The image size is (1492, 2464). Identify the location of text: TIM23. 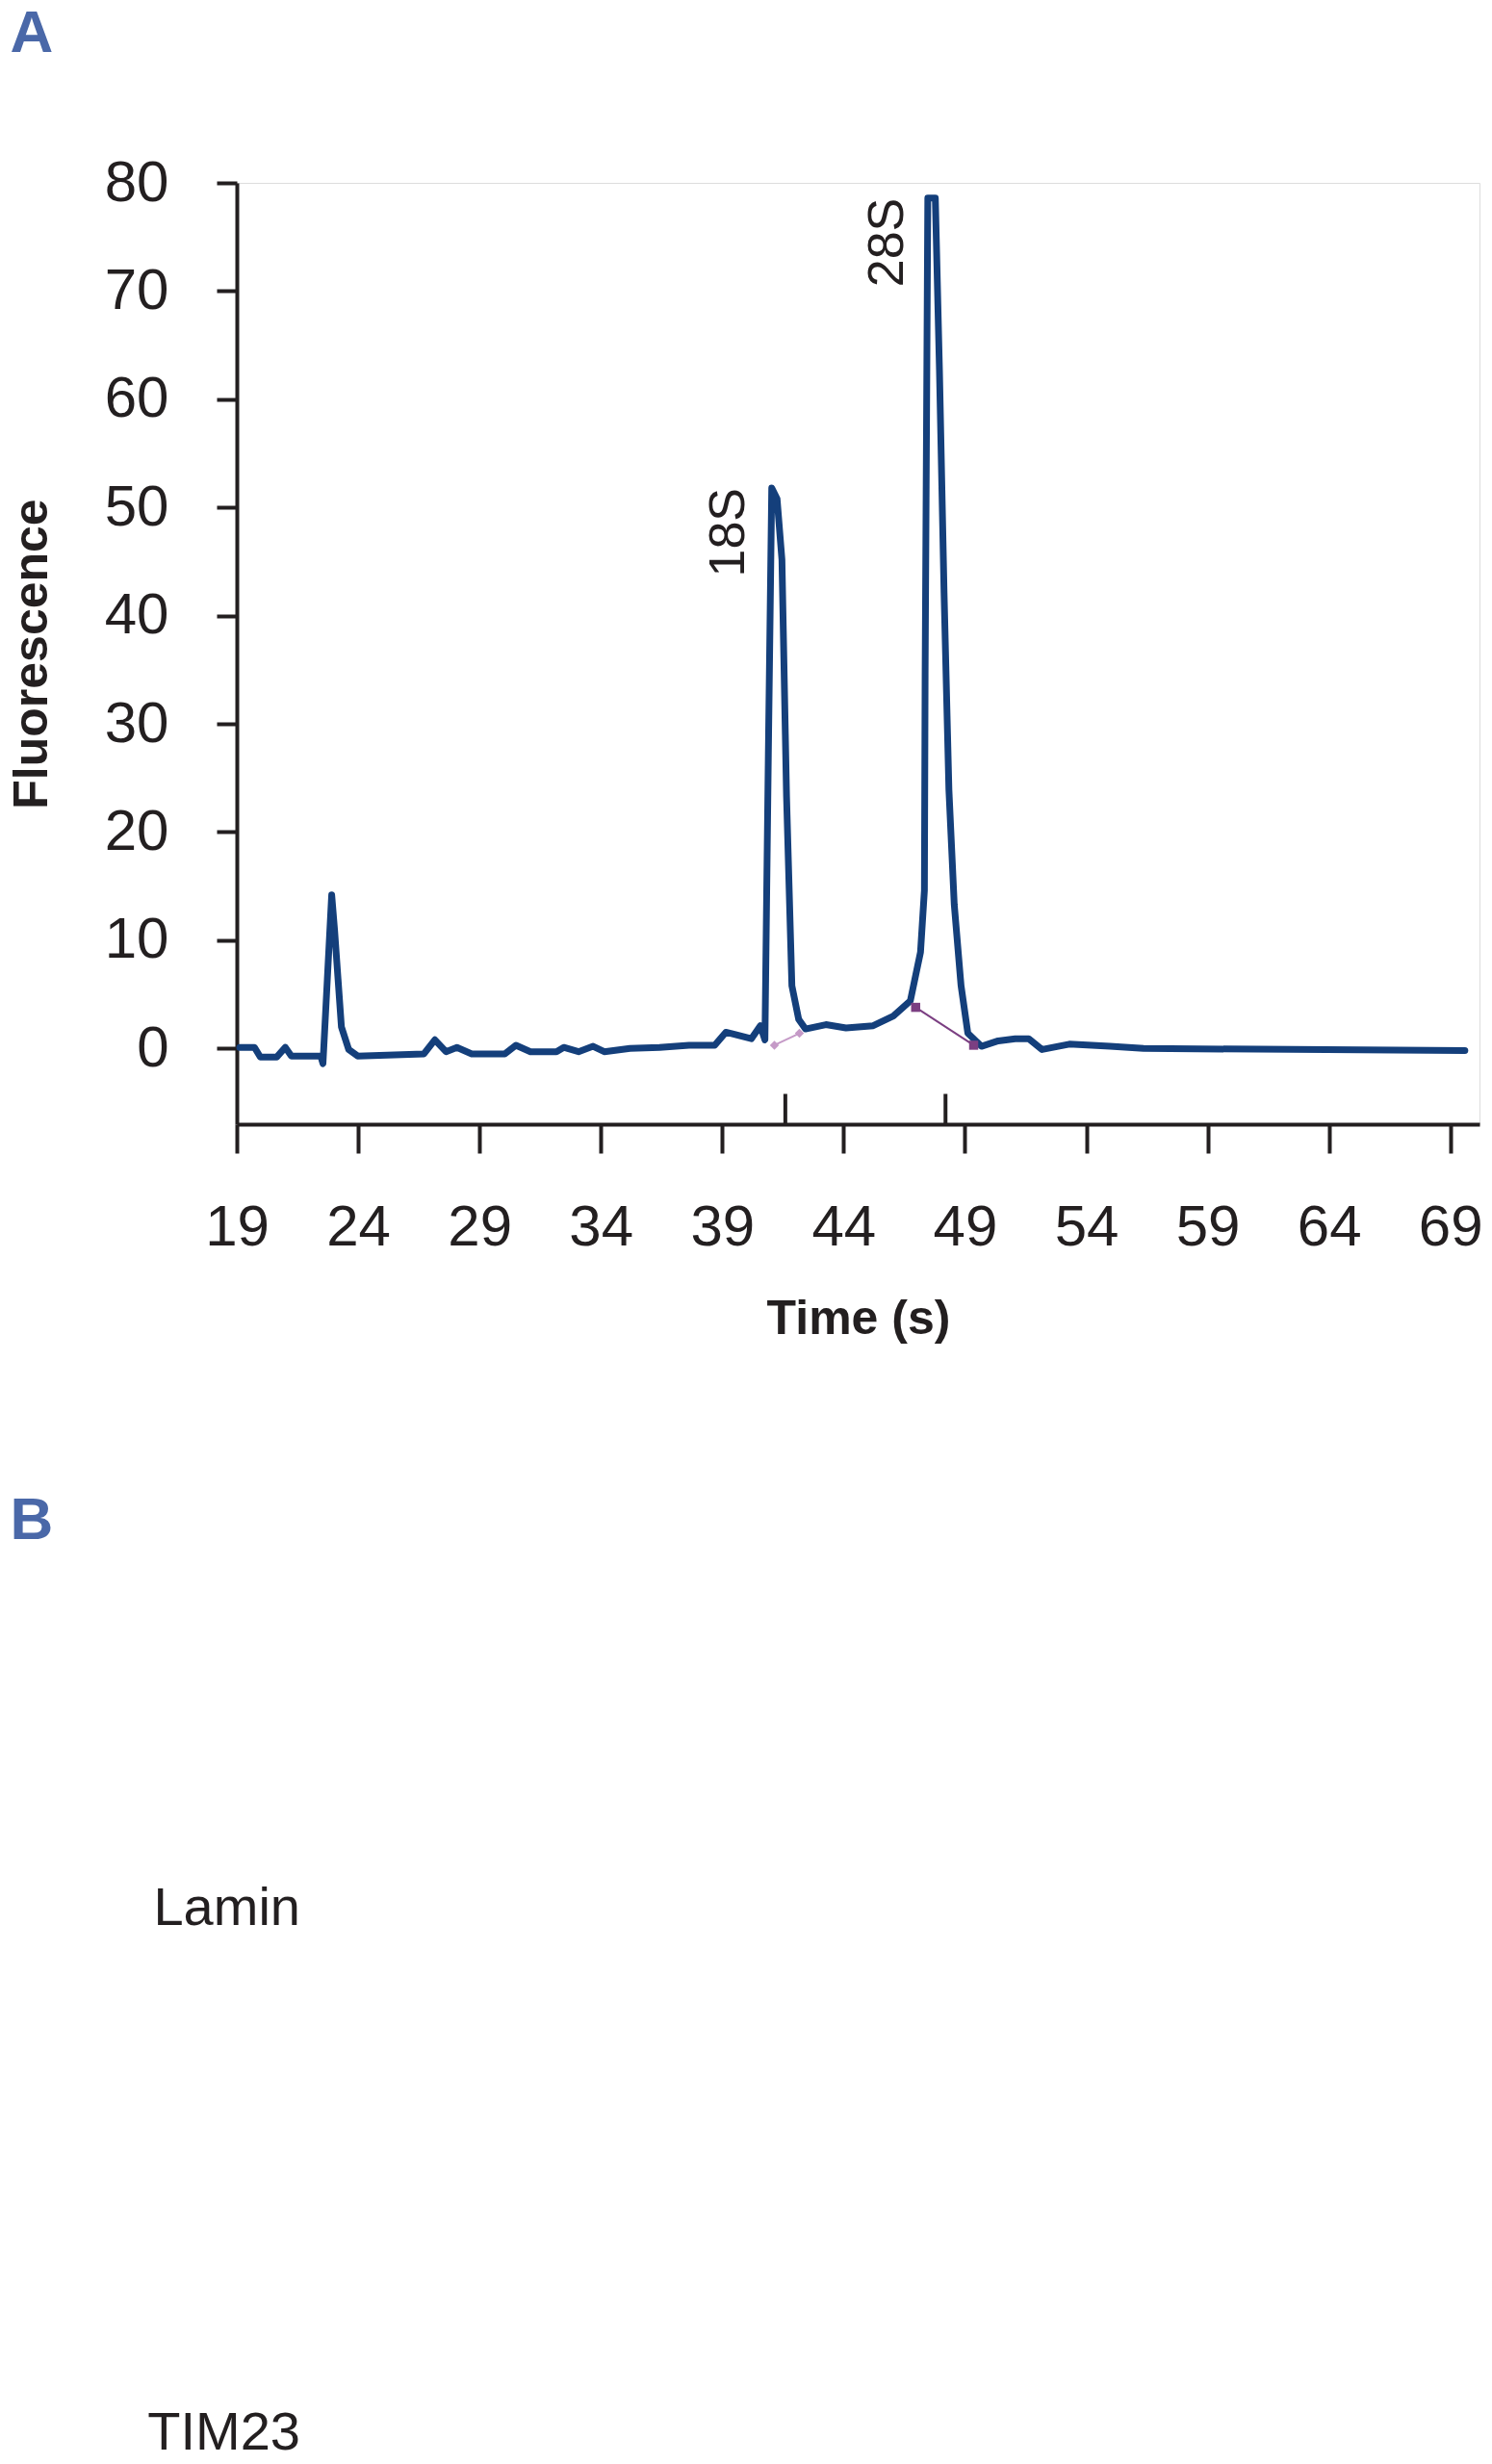
(223, 2430).